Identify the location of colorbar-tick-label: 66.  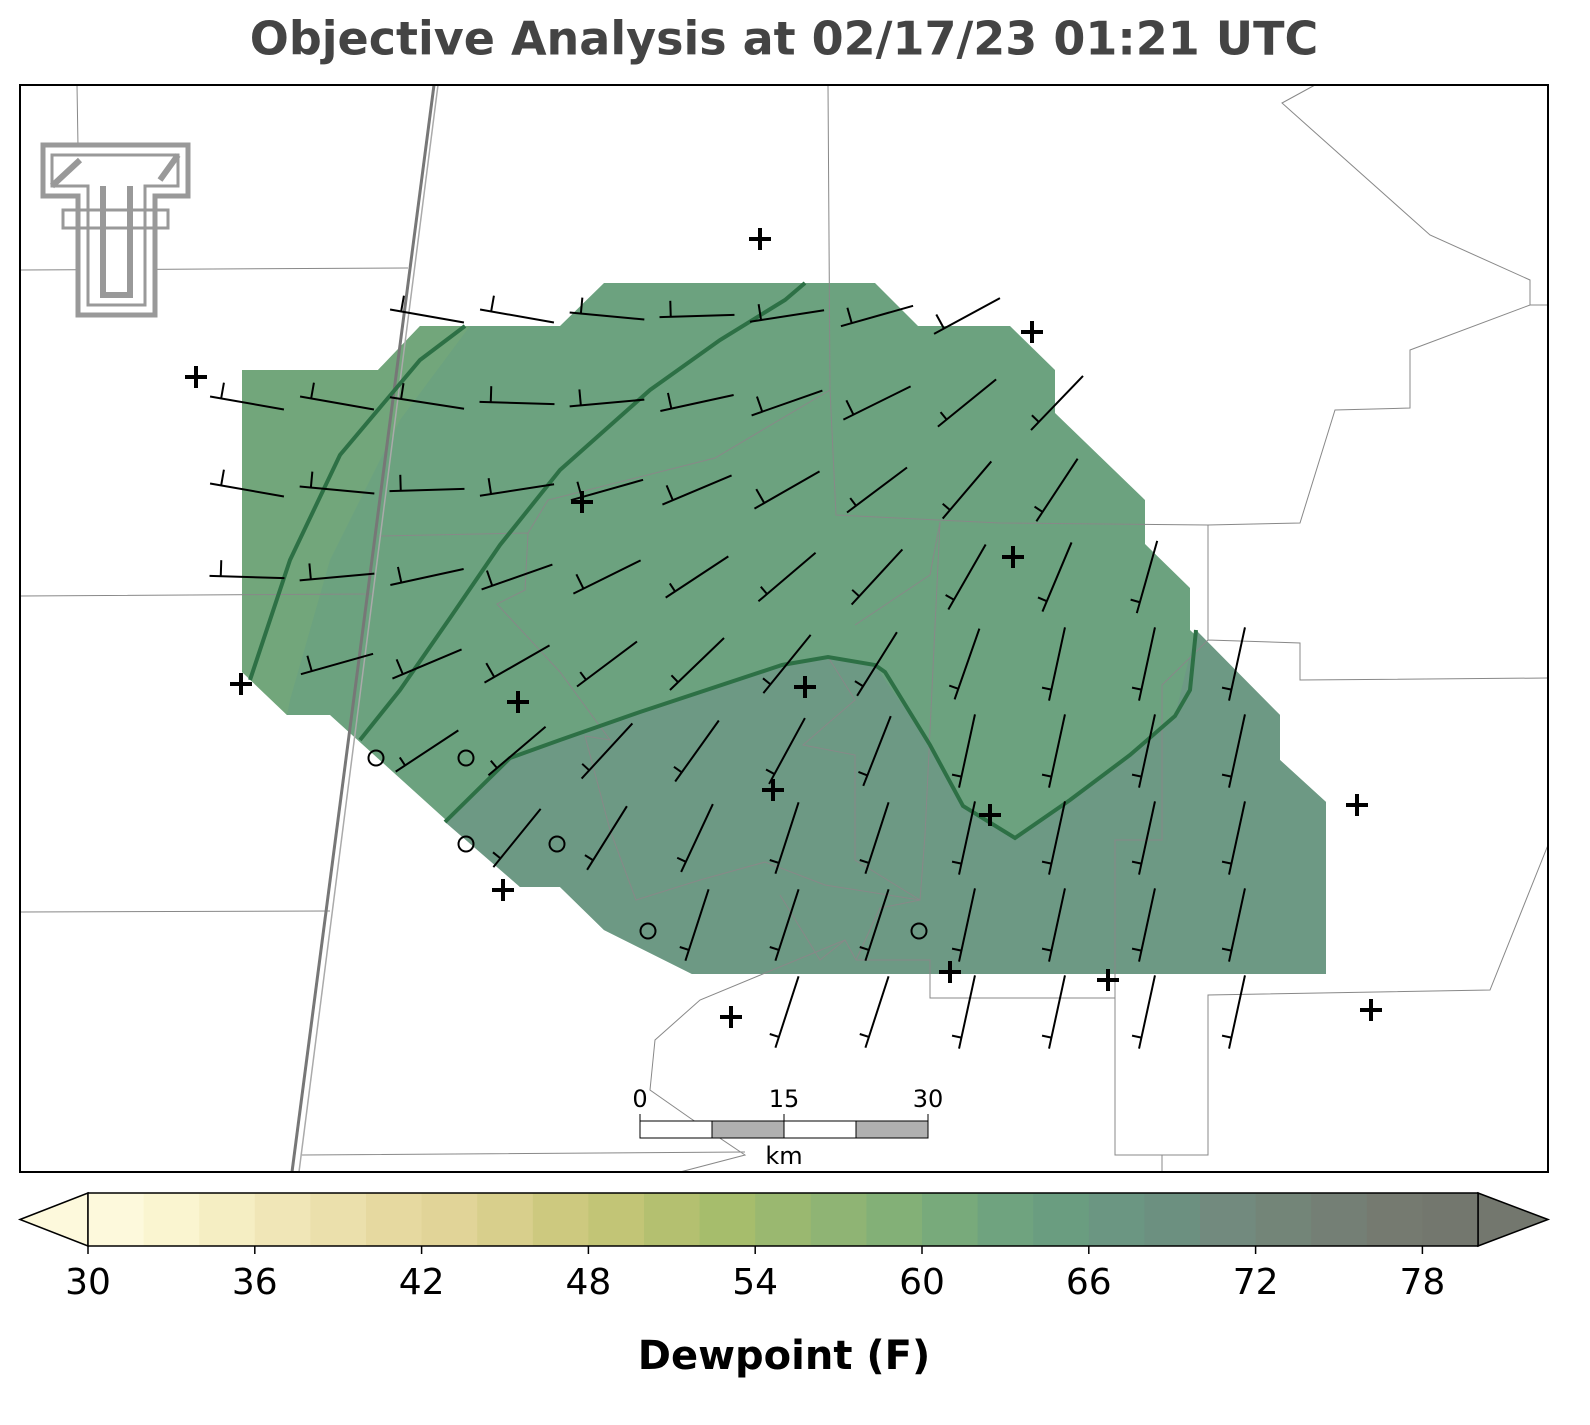
(1089, 1282).